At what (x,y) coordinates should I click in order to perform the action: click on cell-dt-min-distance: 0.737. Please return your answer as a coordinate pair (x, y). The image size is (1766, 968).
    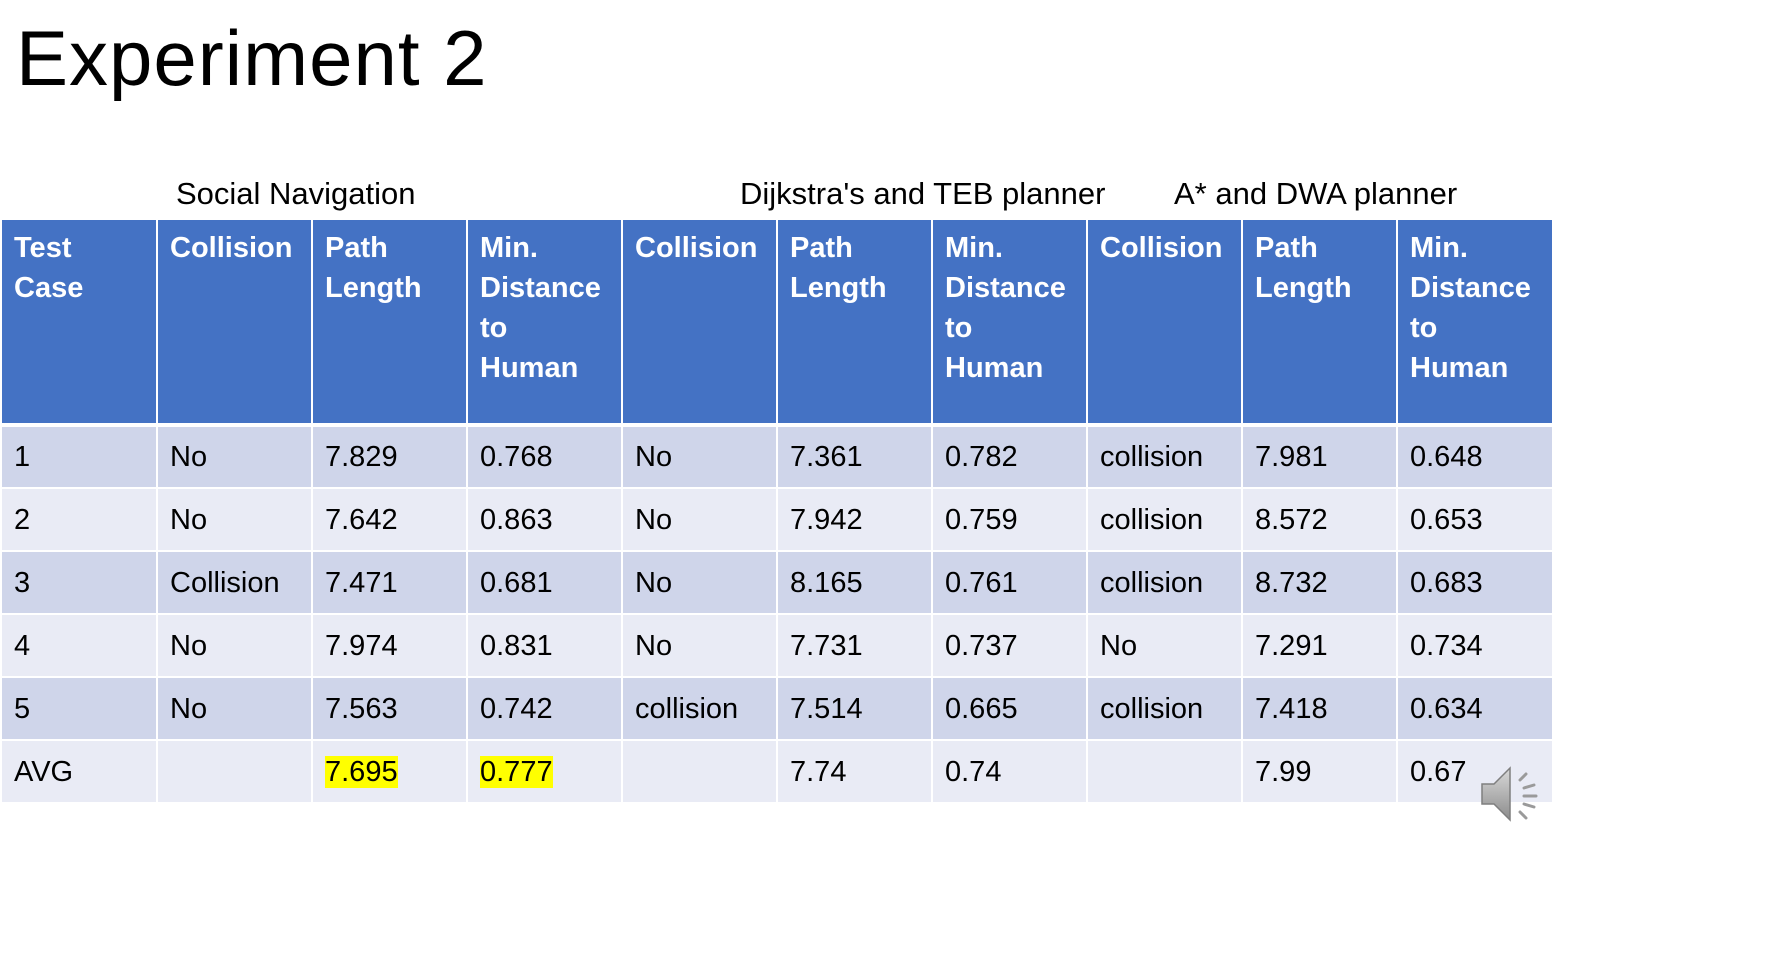
    Looking at the image, I should click on (1010, 646).